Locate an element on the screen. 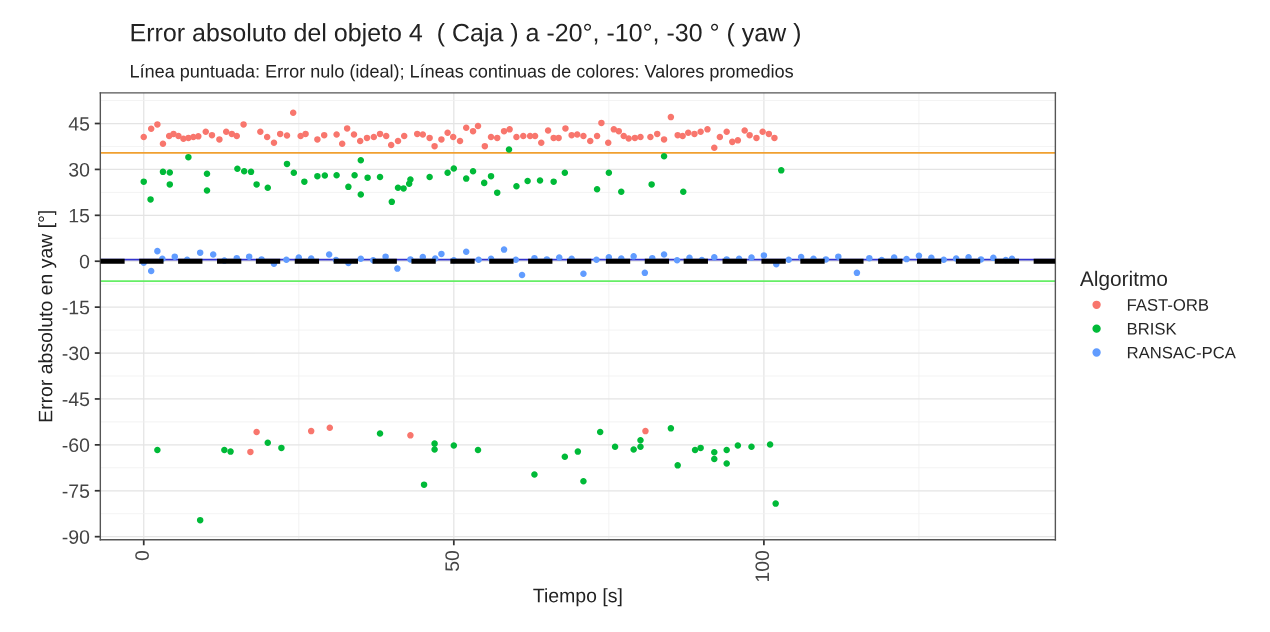  legend-label: BRISK is located at coordinates (1152, 328).